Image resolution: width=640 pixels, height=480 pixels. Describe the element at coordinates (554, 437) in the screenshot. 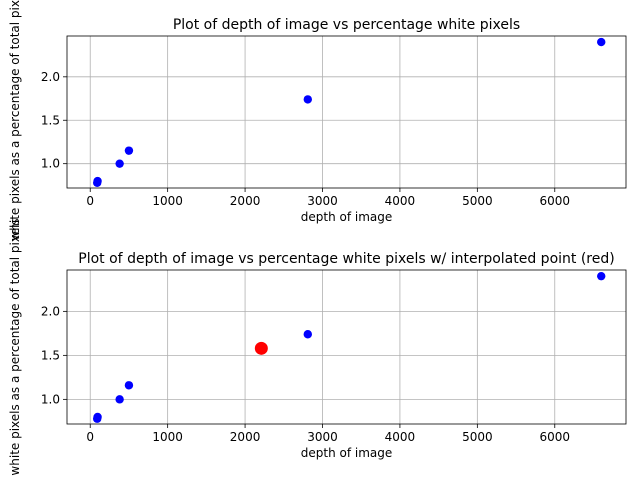

I see `bottom-xtick-label: 6000` at that location.